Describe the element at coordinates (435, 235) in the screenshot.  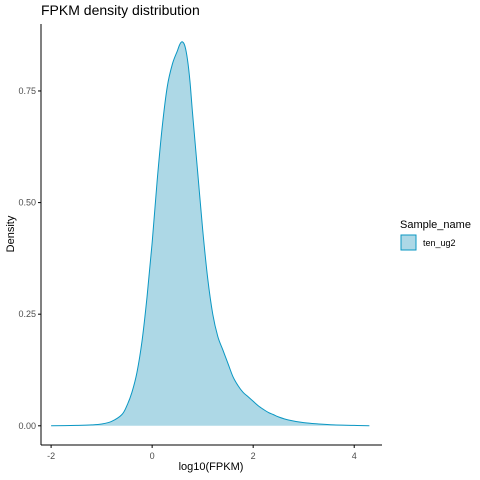
I see `legend: Sample_name ten_ug2` at that location.